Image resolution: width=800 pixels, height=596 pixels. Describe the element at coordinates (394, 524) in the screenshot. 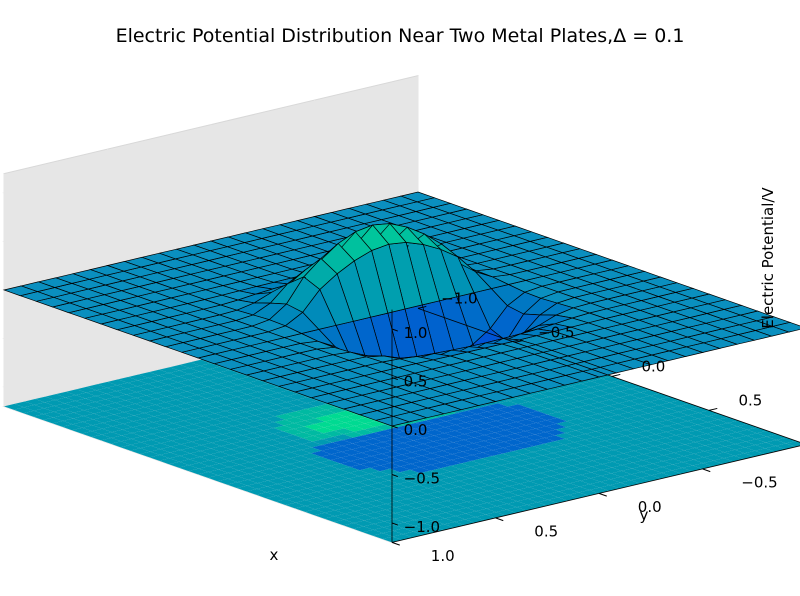

I see `z-tick-mark` at that location.